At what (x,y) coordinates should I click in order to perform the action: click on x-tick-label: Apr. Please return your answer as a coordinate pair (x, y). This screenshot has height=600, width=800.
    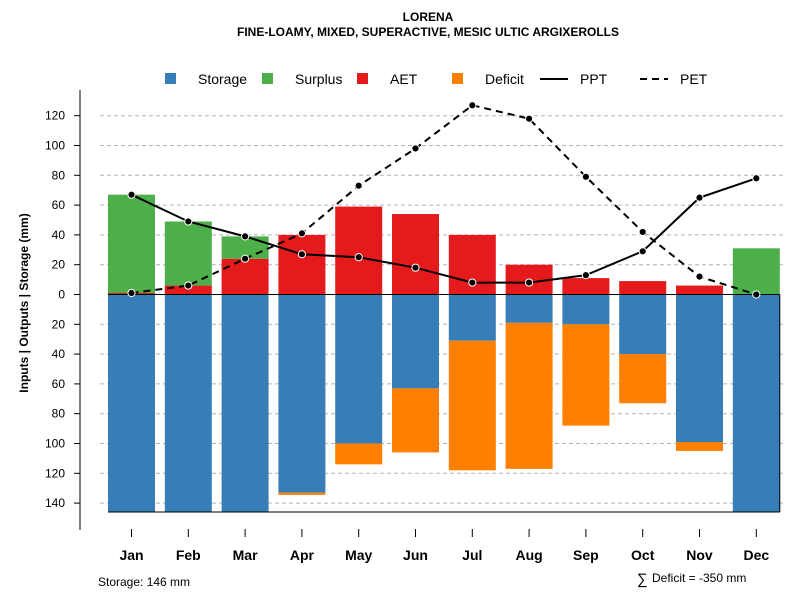
    Looking at the image, I should click on (302, 555).